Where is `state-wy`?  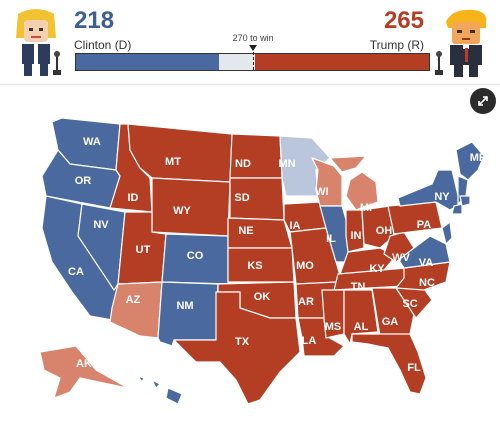 state-wy is located at coordinates (191, 207).